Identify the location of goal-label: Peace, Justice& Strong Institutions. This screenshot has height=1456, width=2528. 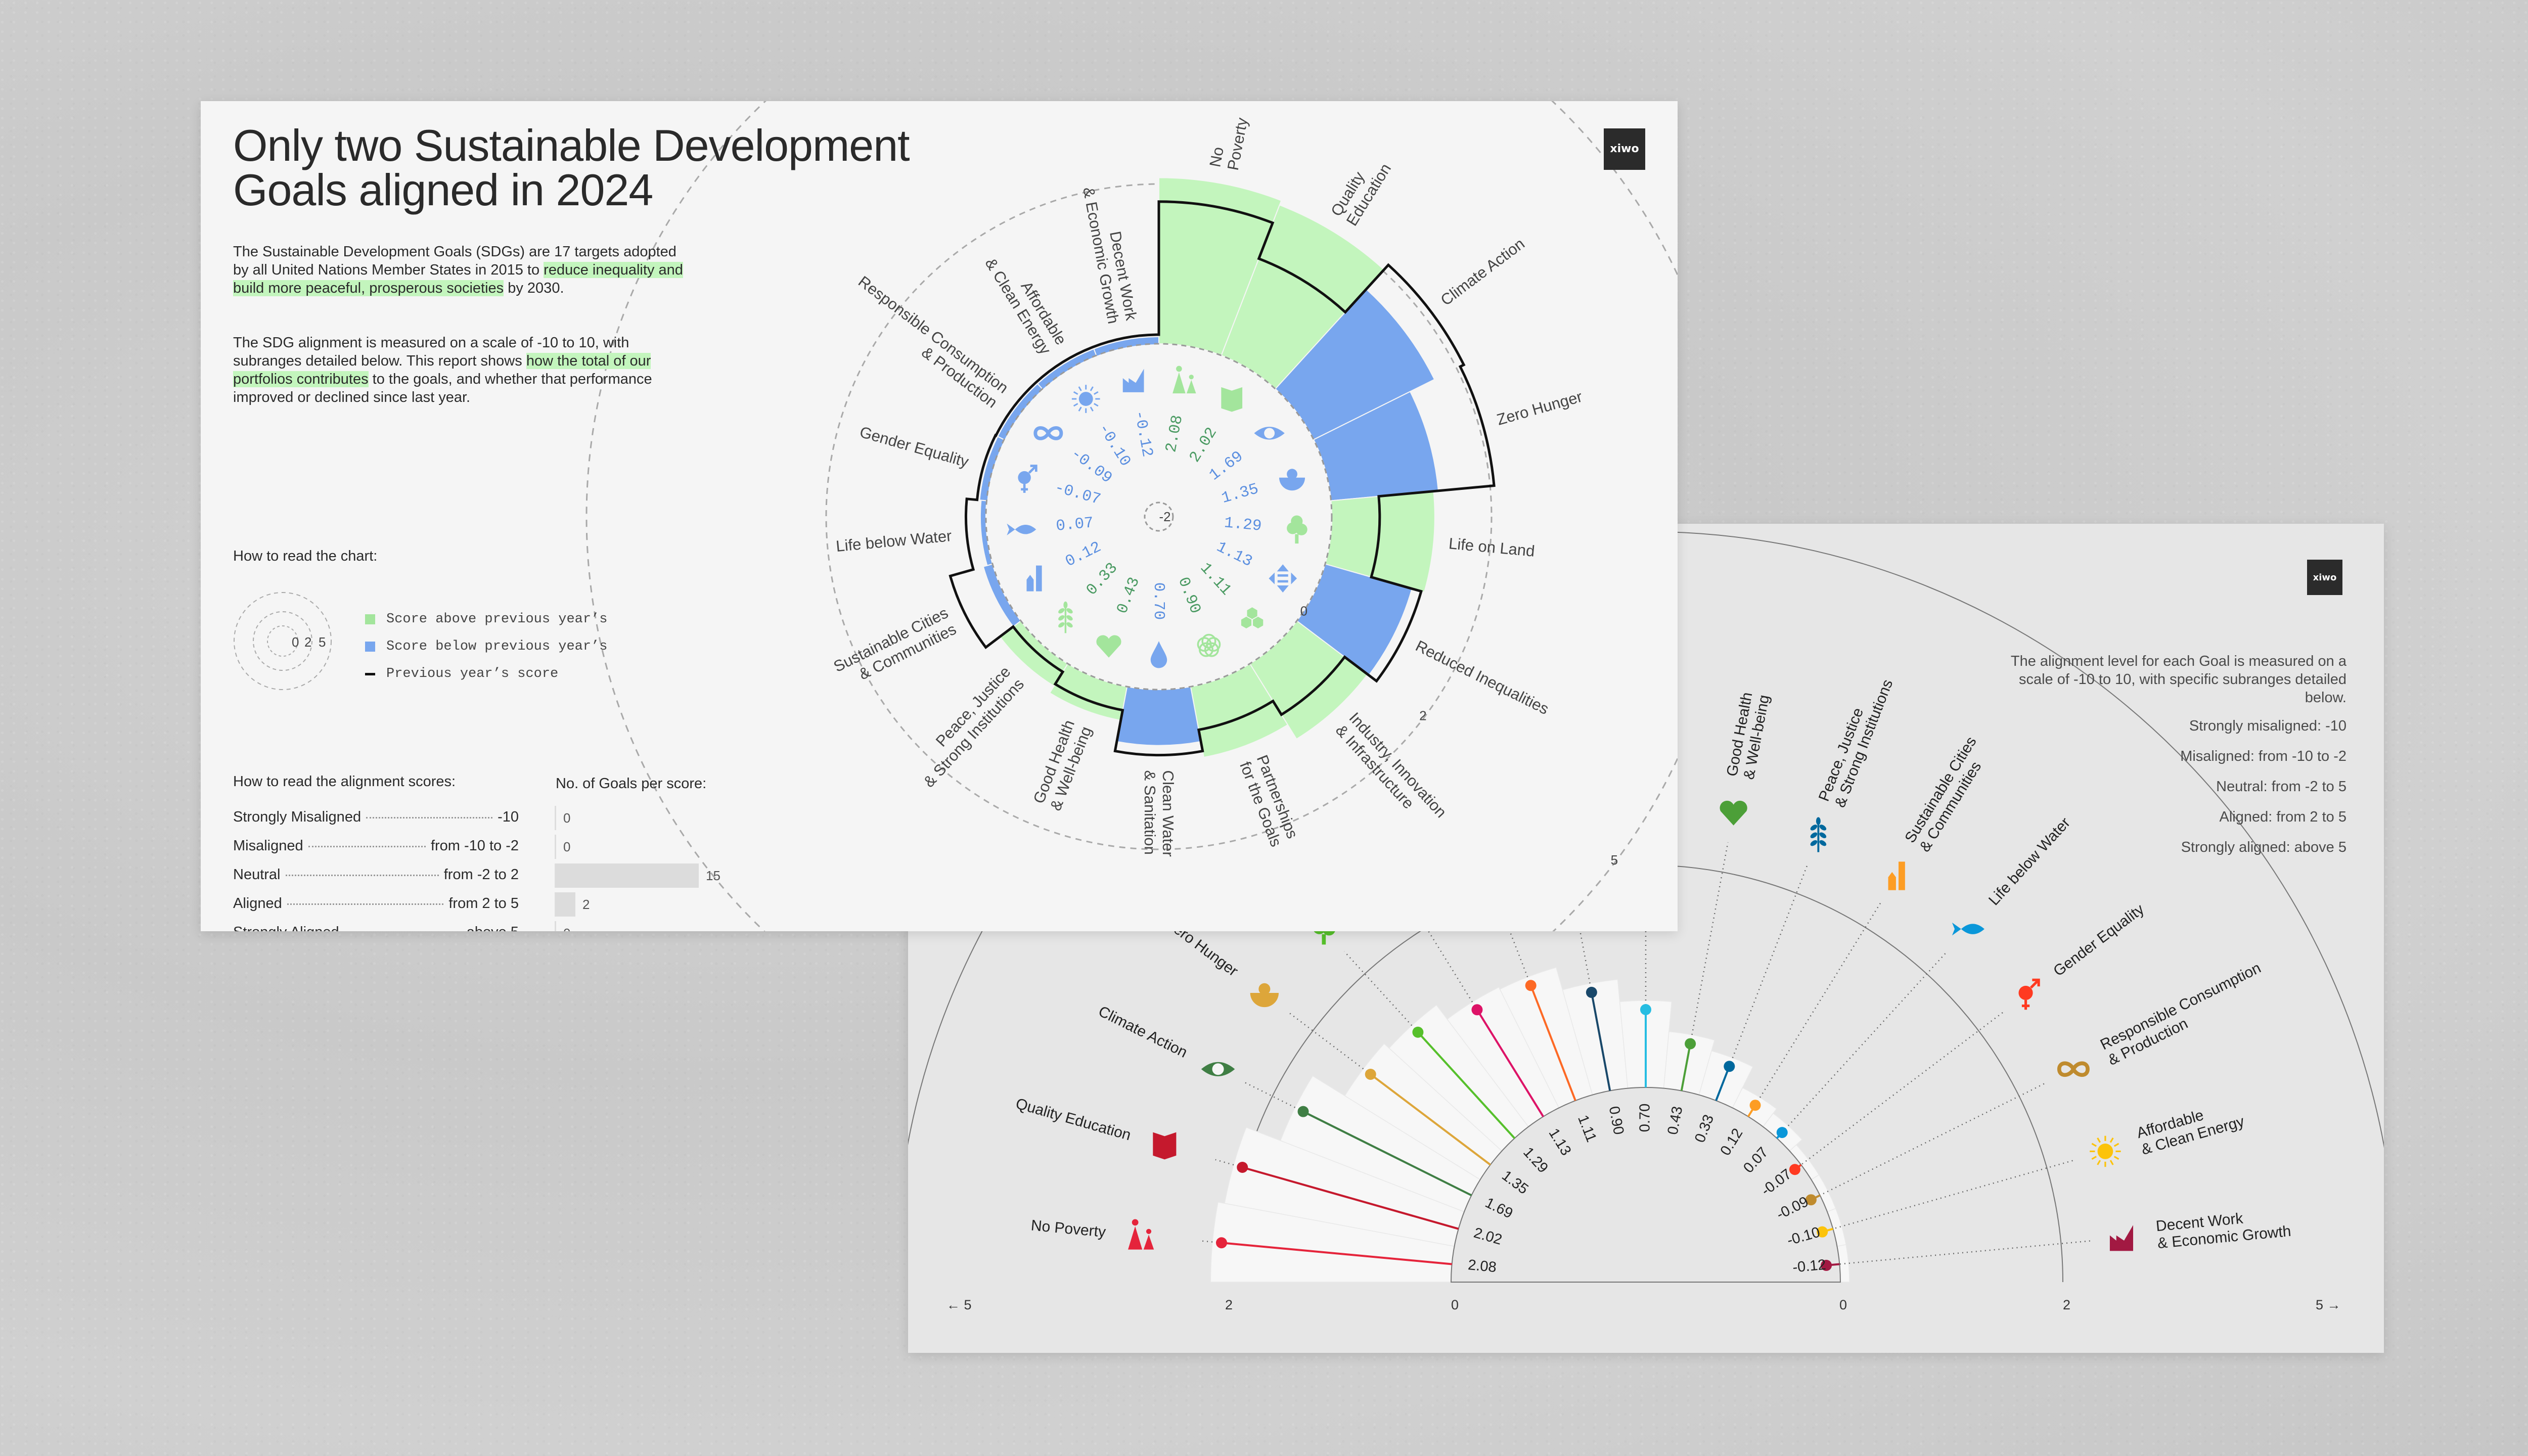
(1856, 743).